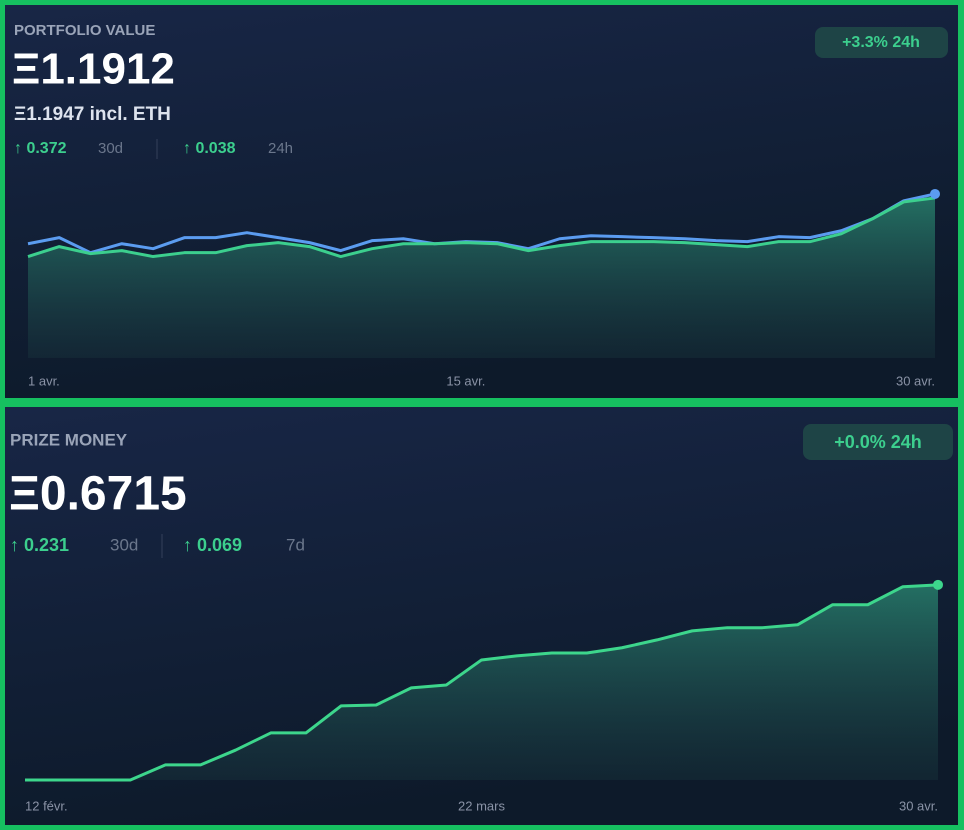  I want to click on badge-text: +0.0% 24h, so click(878, 442).